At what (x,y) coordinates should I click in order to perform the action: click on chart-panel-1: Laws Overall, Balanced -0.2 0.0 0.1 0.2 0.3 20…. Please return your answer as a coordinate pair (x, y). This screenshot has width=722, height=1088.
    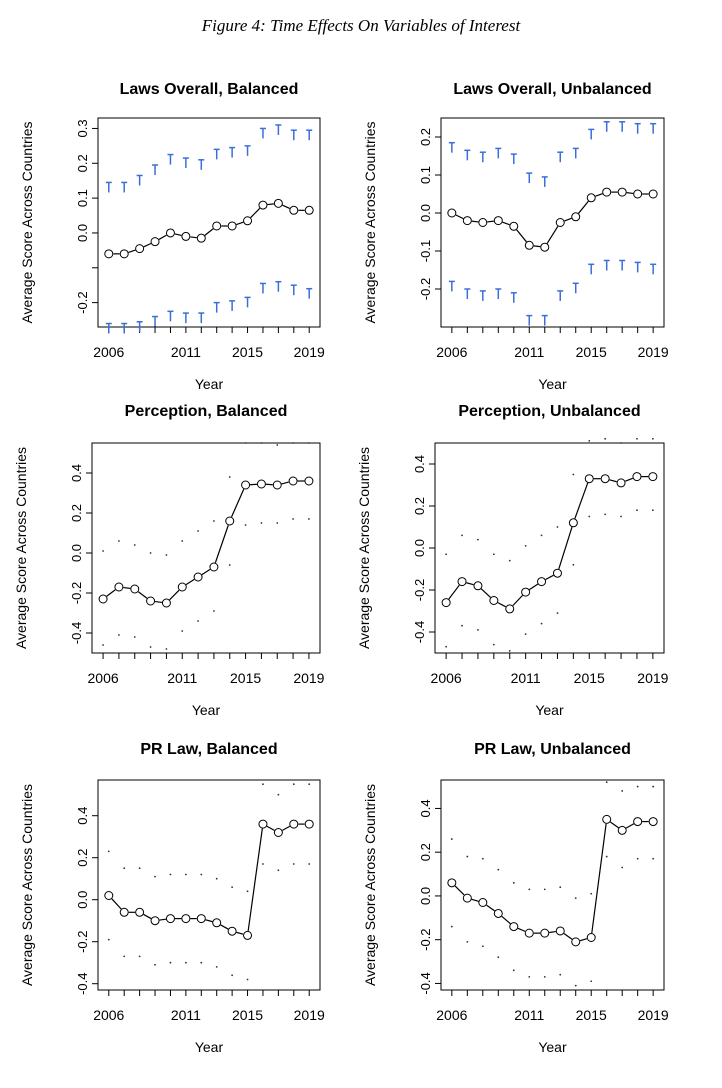
    Looking at the image, I should click on (172, 236).